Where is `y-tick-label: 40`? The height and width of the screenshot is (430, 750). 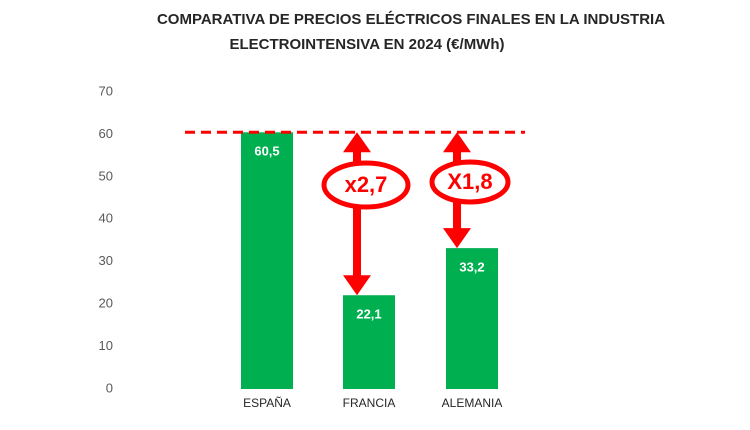
y-tick-label: 40 is located at coordinates (106, 218).